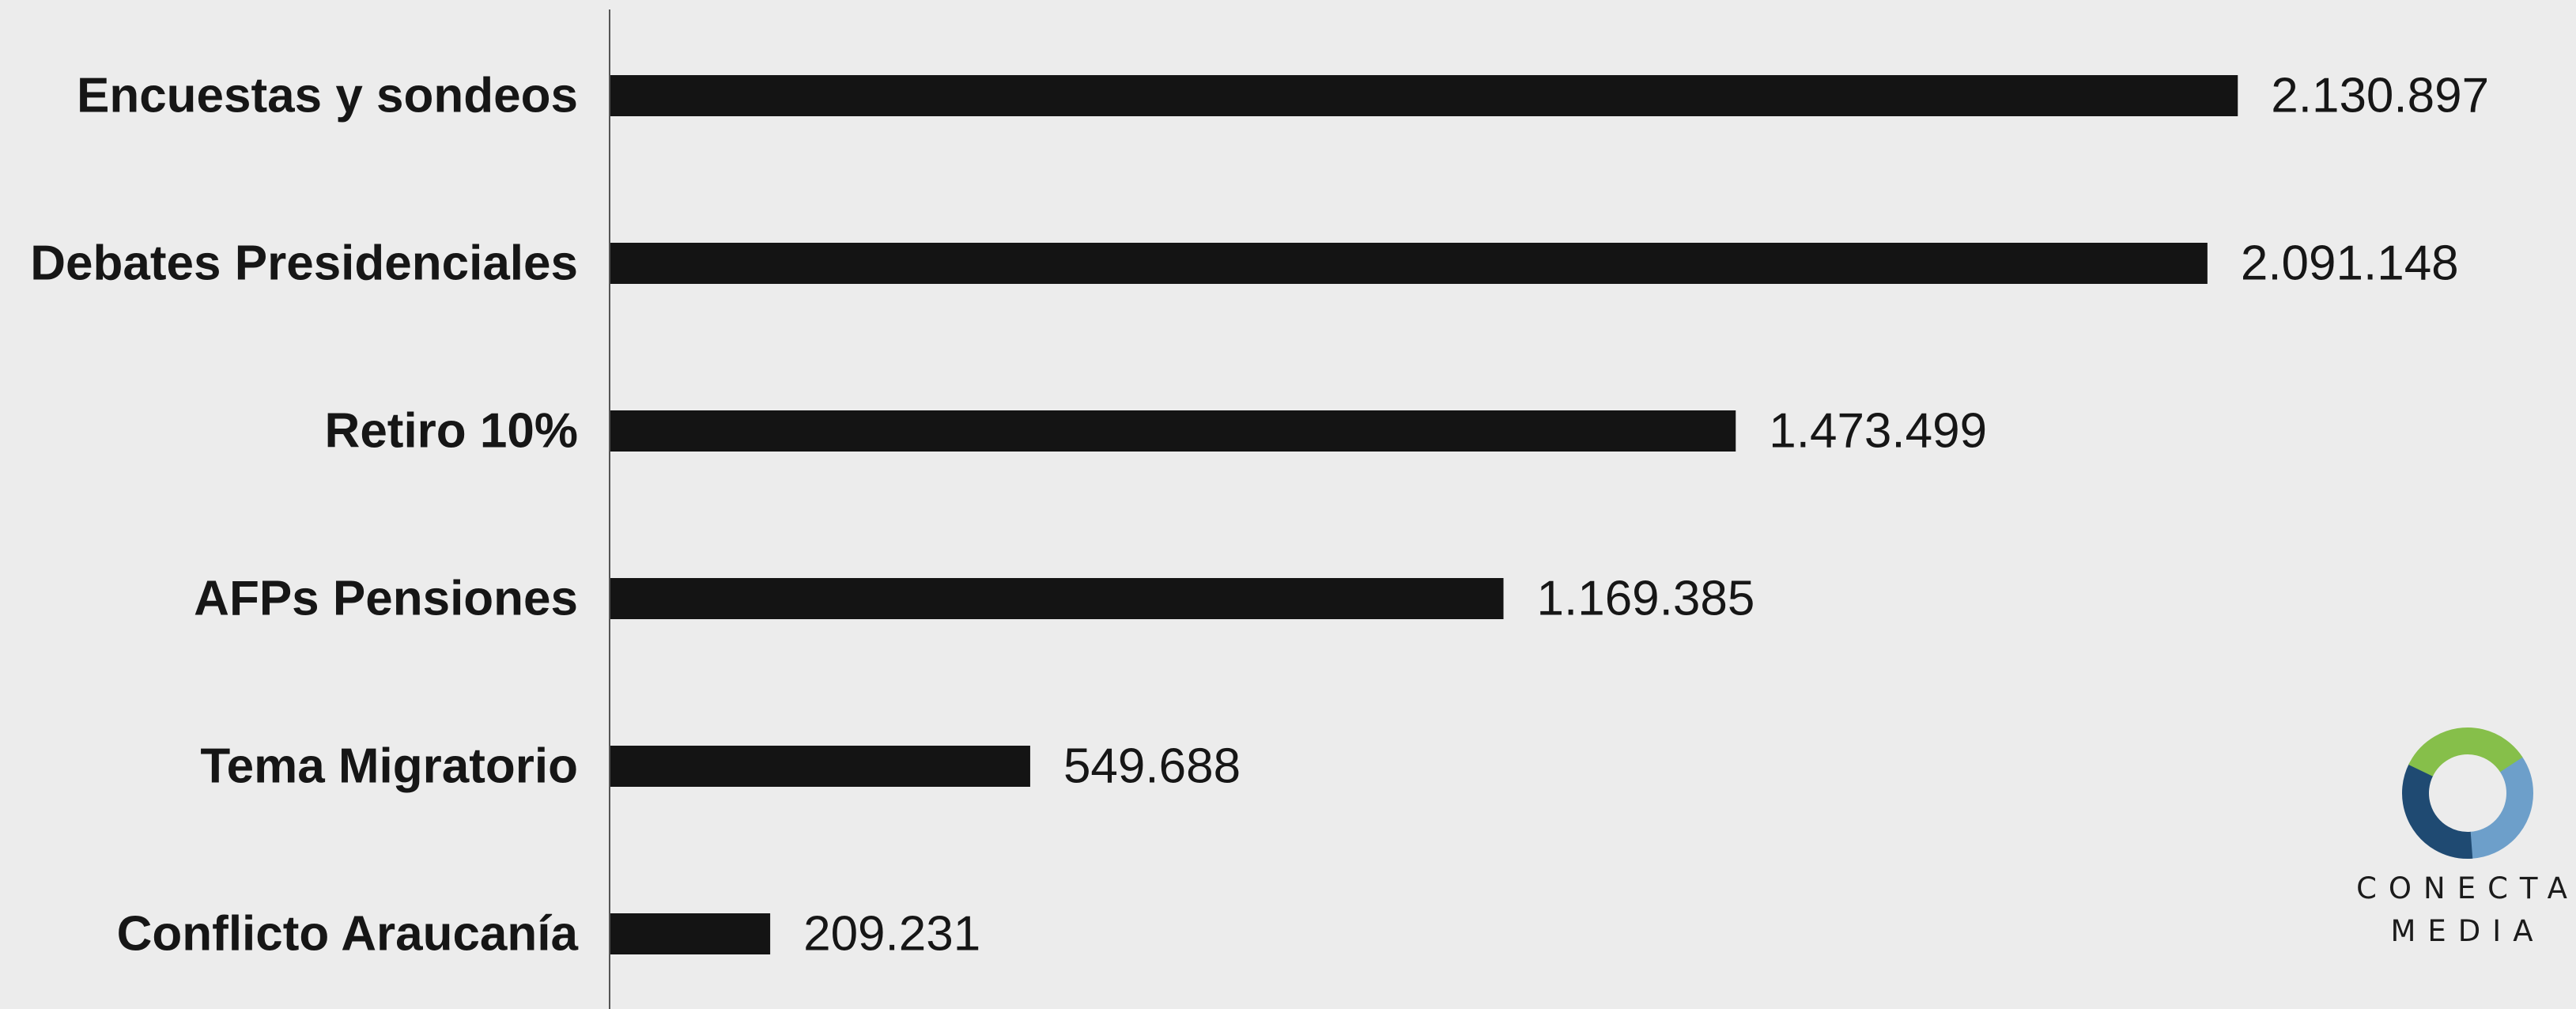  I want to click on logo-ring-green, so click(2467, 793).